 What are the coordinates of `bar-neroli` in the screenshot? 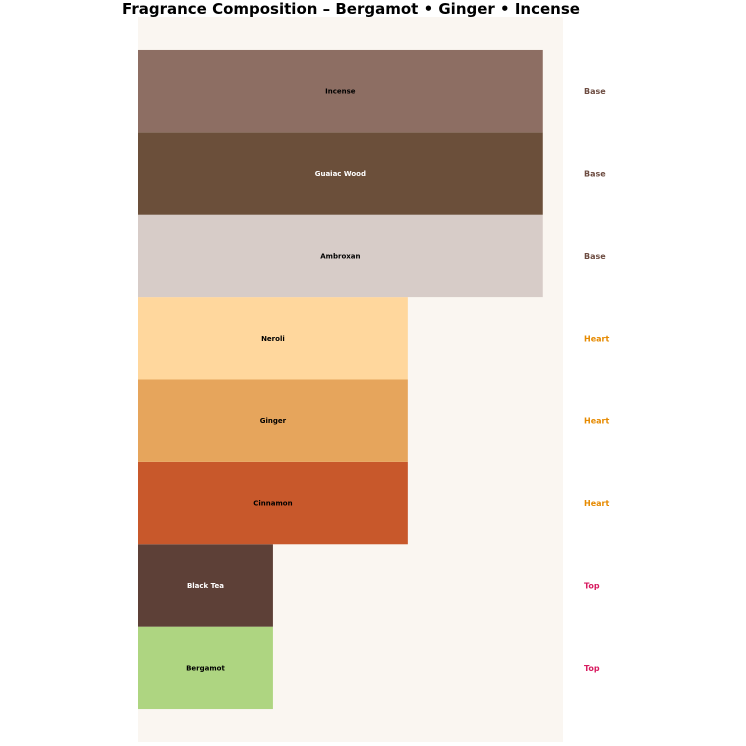 It's located at (273, 338).